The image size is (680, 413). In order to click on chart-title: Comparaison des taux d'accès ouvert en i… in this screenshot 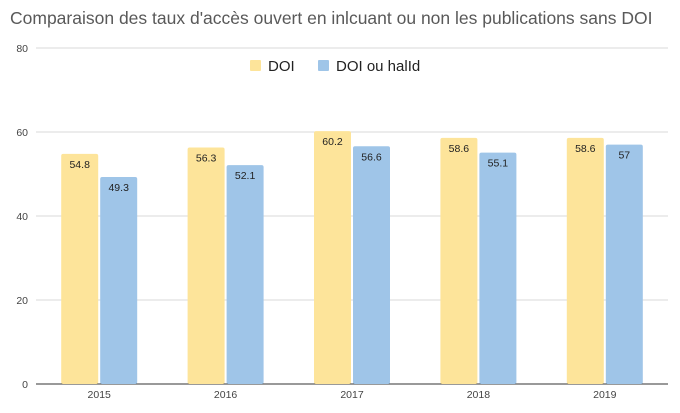, I will do `click(331, 18)`.